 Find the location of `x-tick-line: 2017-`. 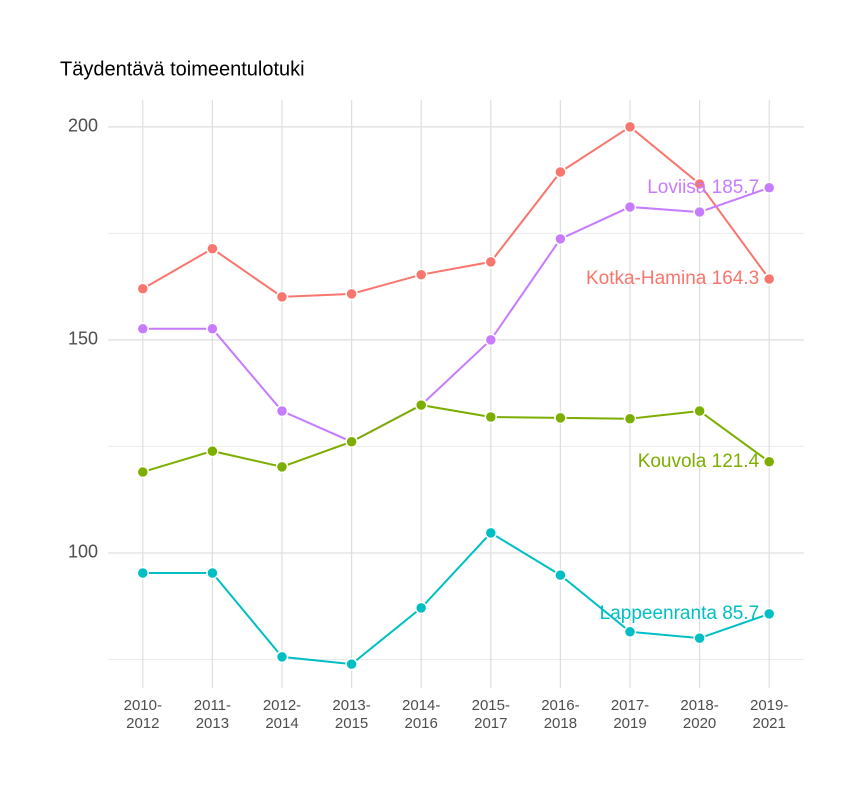

x-tick-line: 2017- is located at coordinates (630, 705).